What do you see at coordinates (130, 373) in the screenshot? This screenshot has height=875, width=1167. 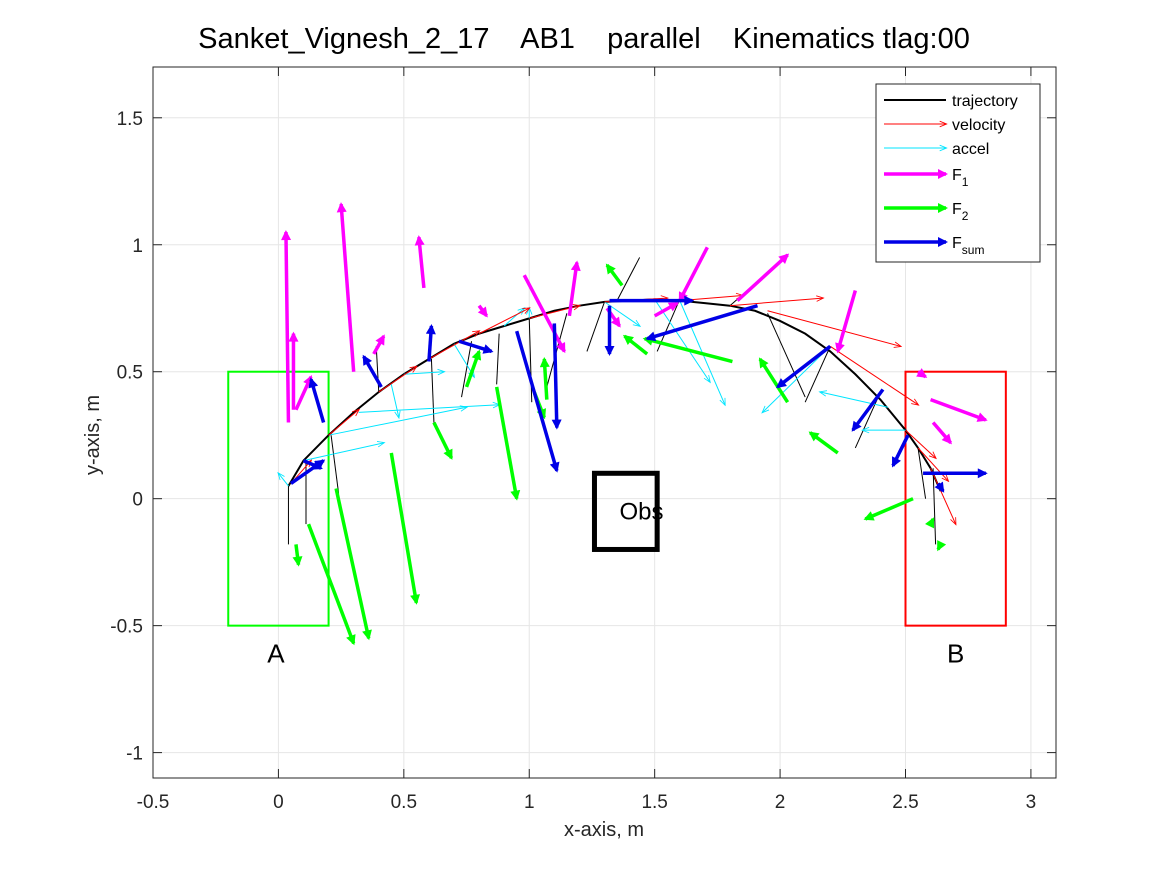 I see `y-tick-label: 0.5` at bounding box center [130, 373].